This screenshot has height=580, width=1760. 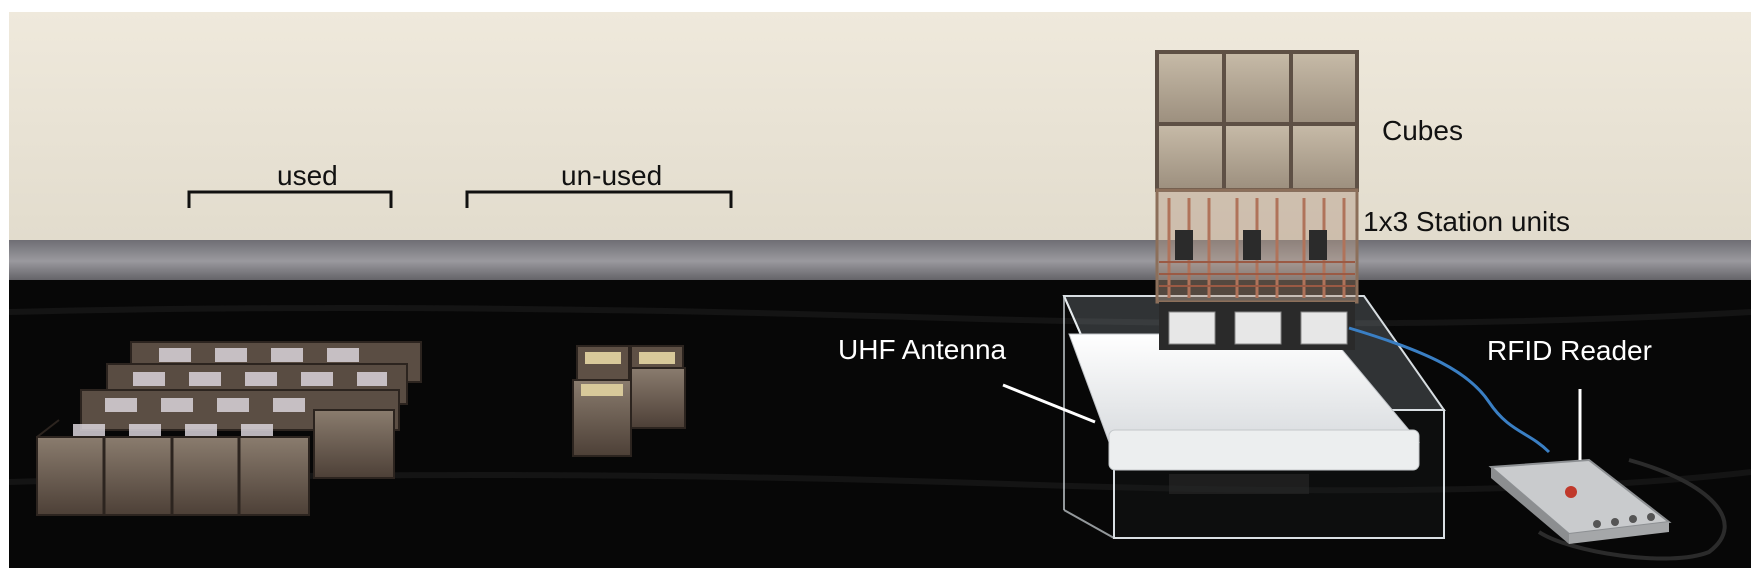 What do you see at coordinates (1580, 501) in the screenshot?
I see `rfid-reader-device` at bounding box center [1580, 501].